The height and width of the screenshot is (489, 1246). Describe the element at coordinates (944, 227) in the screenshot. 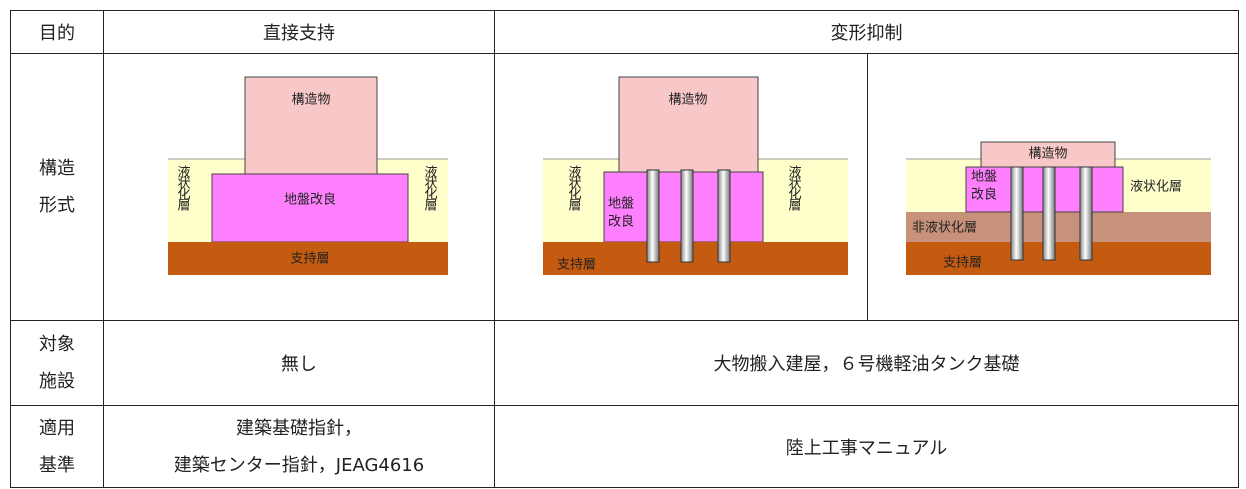

I see `non-liquefied-label: 非液状化層` at that location.